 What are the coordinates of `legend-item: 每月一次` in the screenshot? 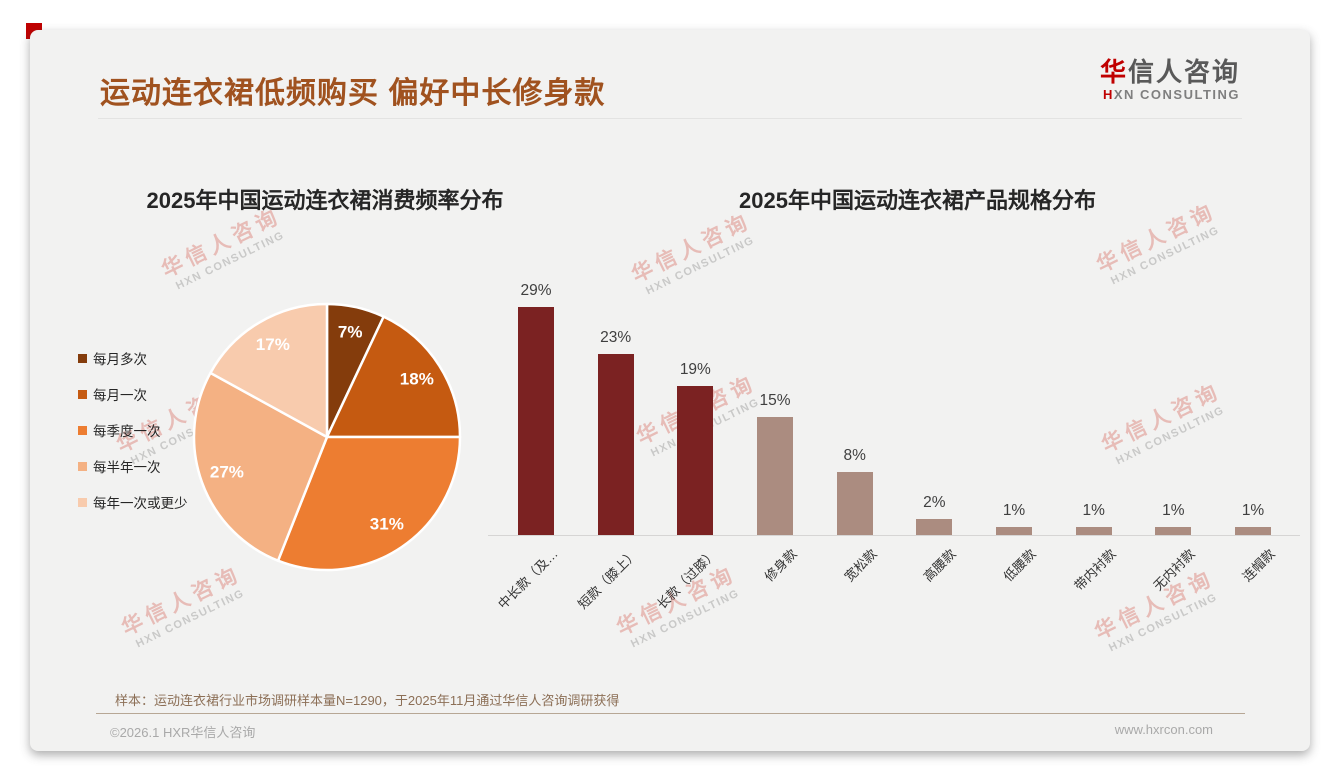 It's located at (133, 394).